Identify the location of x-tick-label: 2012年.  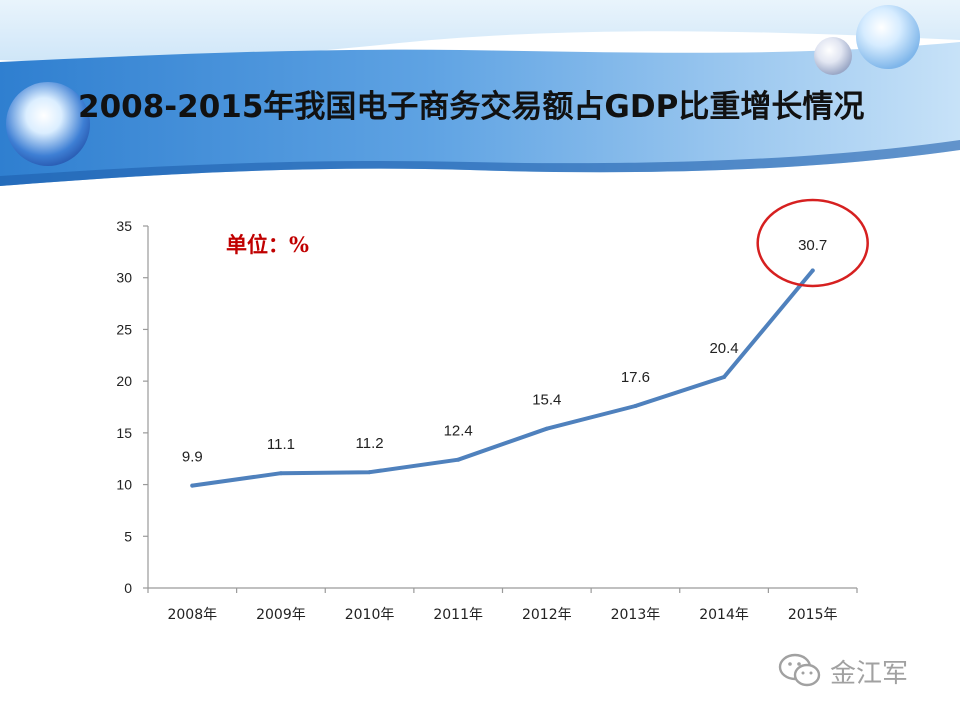
(547, 615).